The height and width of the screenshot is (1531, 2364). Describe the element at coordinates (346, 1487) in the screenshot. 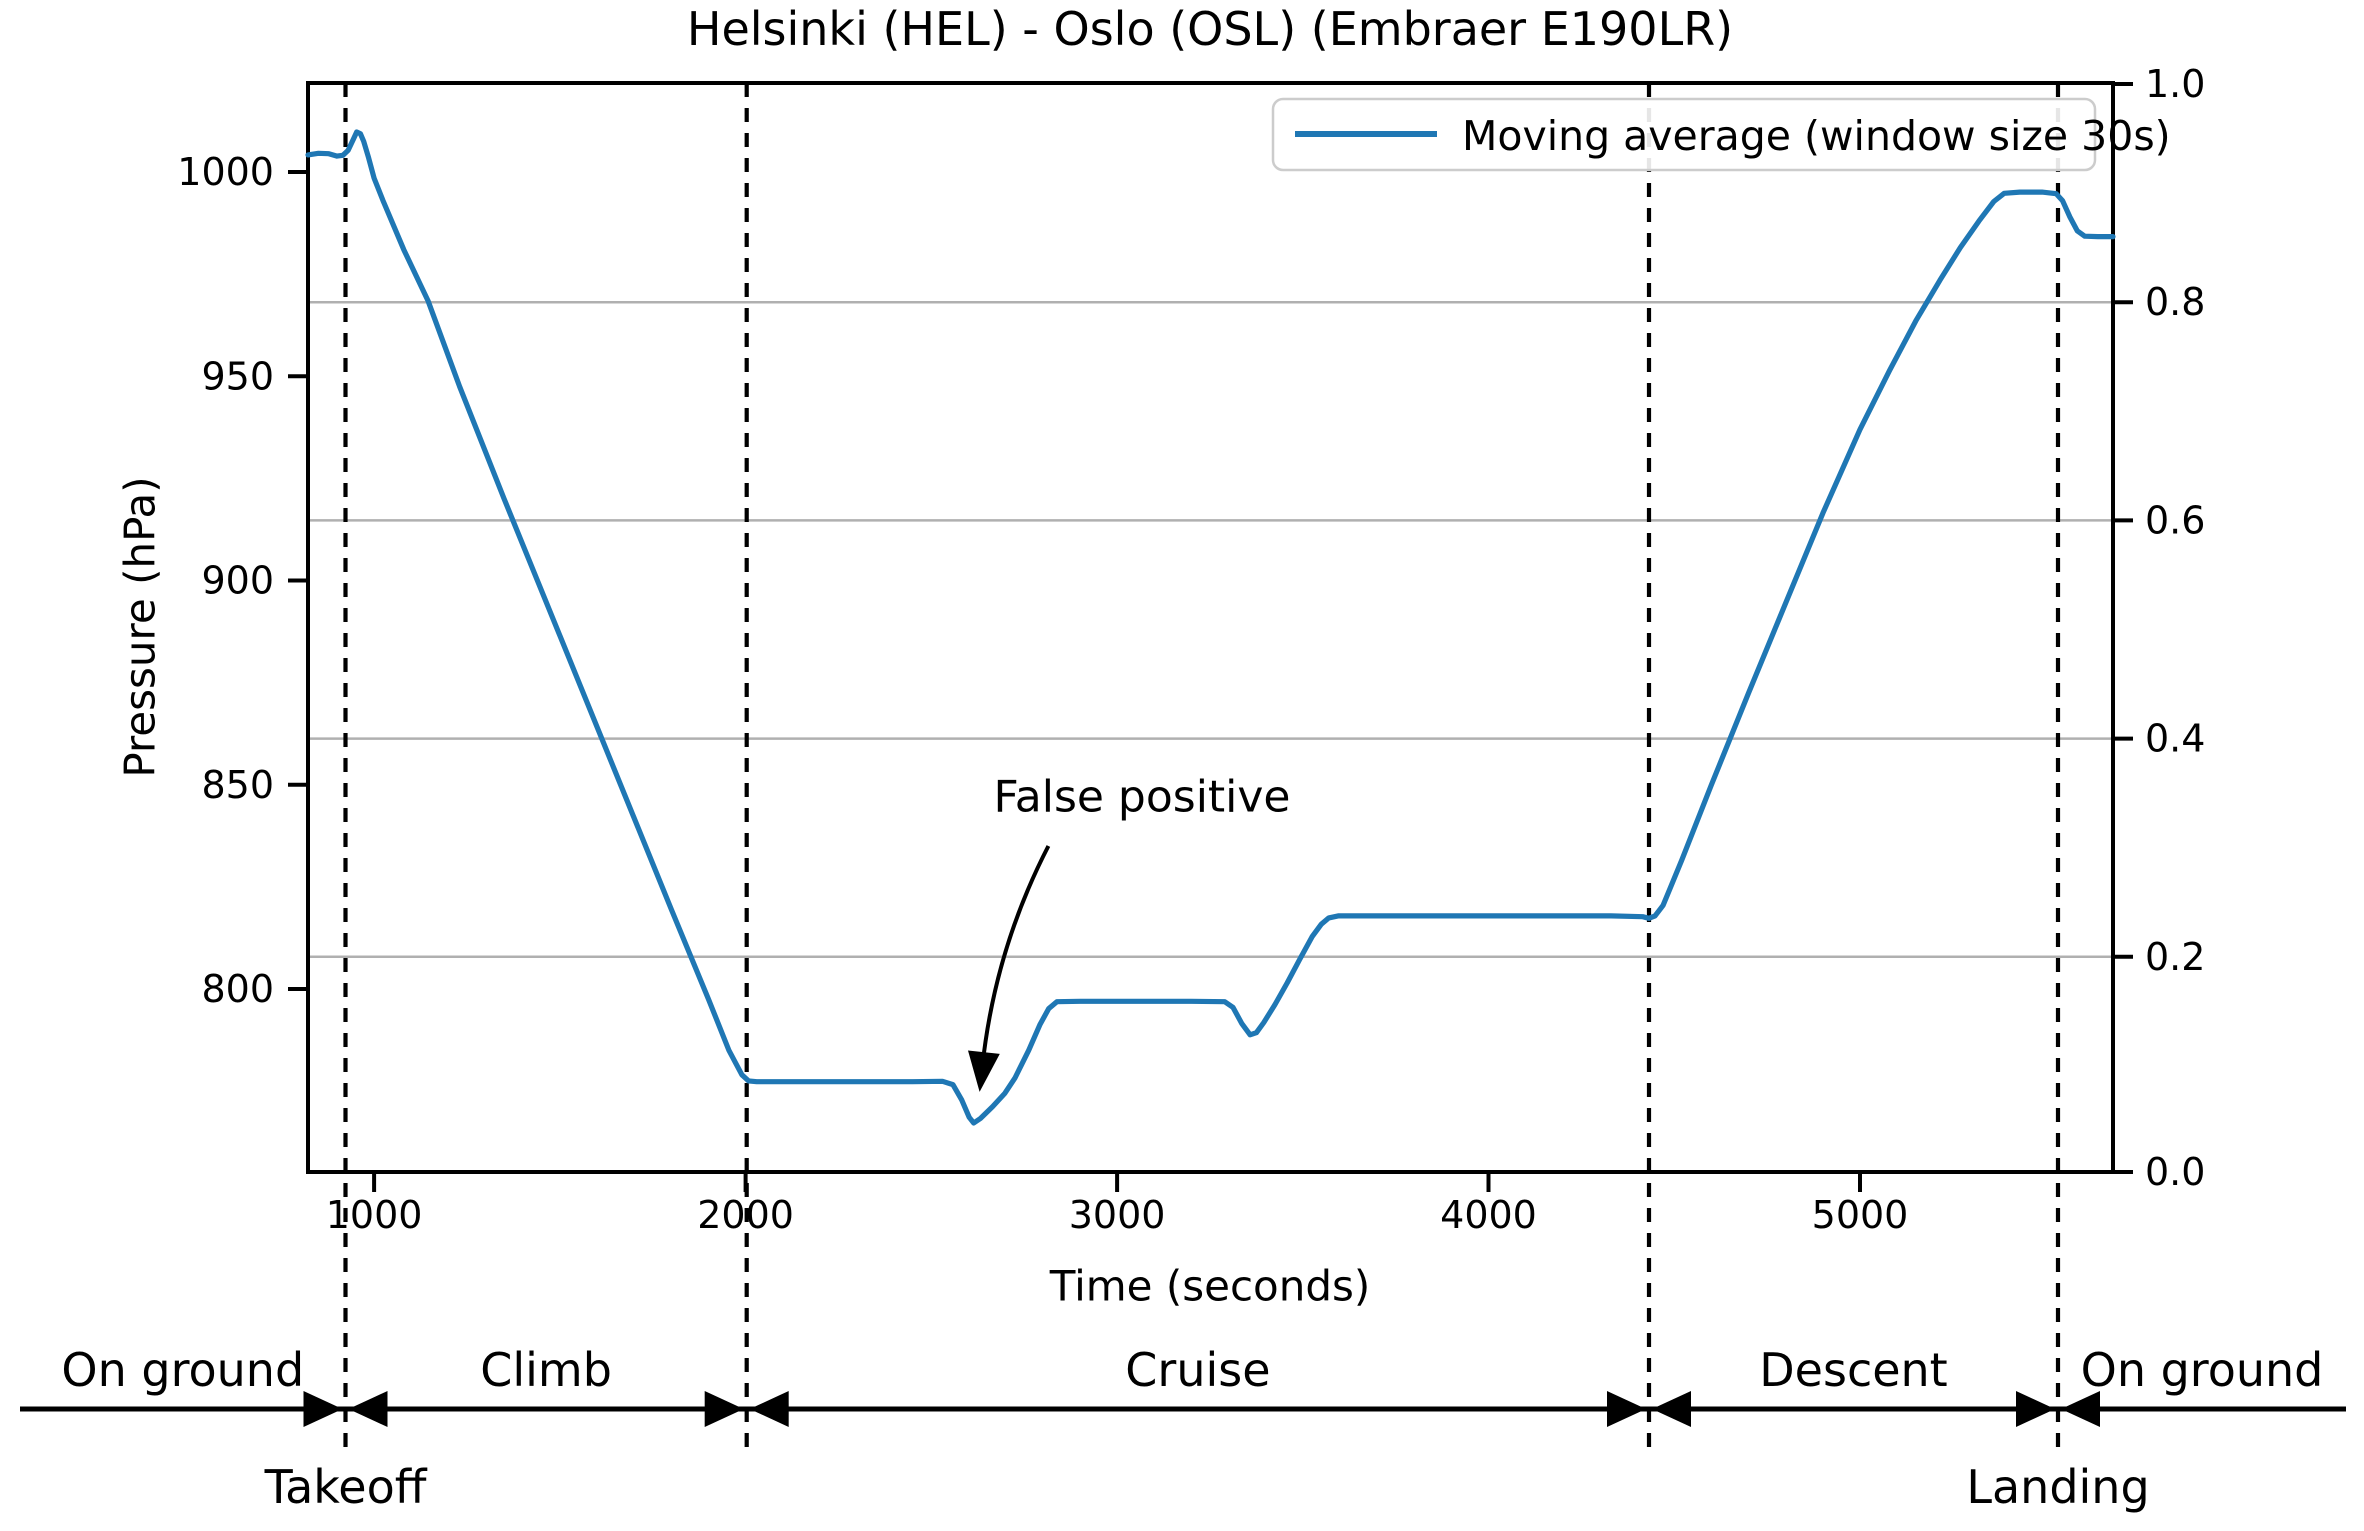

I see `event-label-takeoff: Takeoff` at that location.